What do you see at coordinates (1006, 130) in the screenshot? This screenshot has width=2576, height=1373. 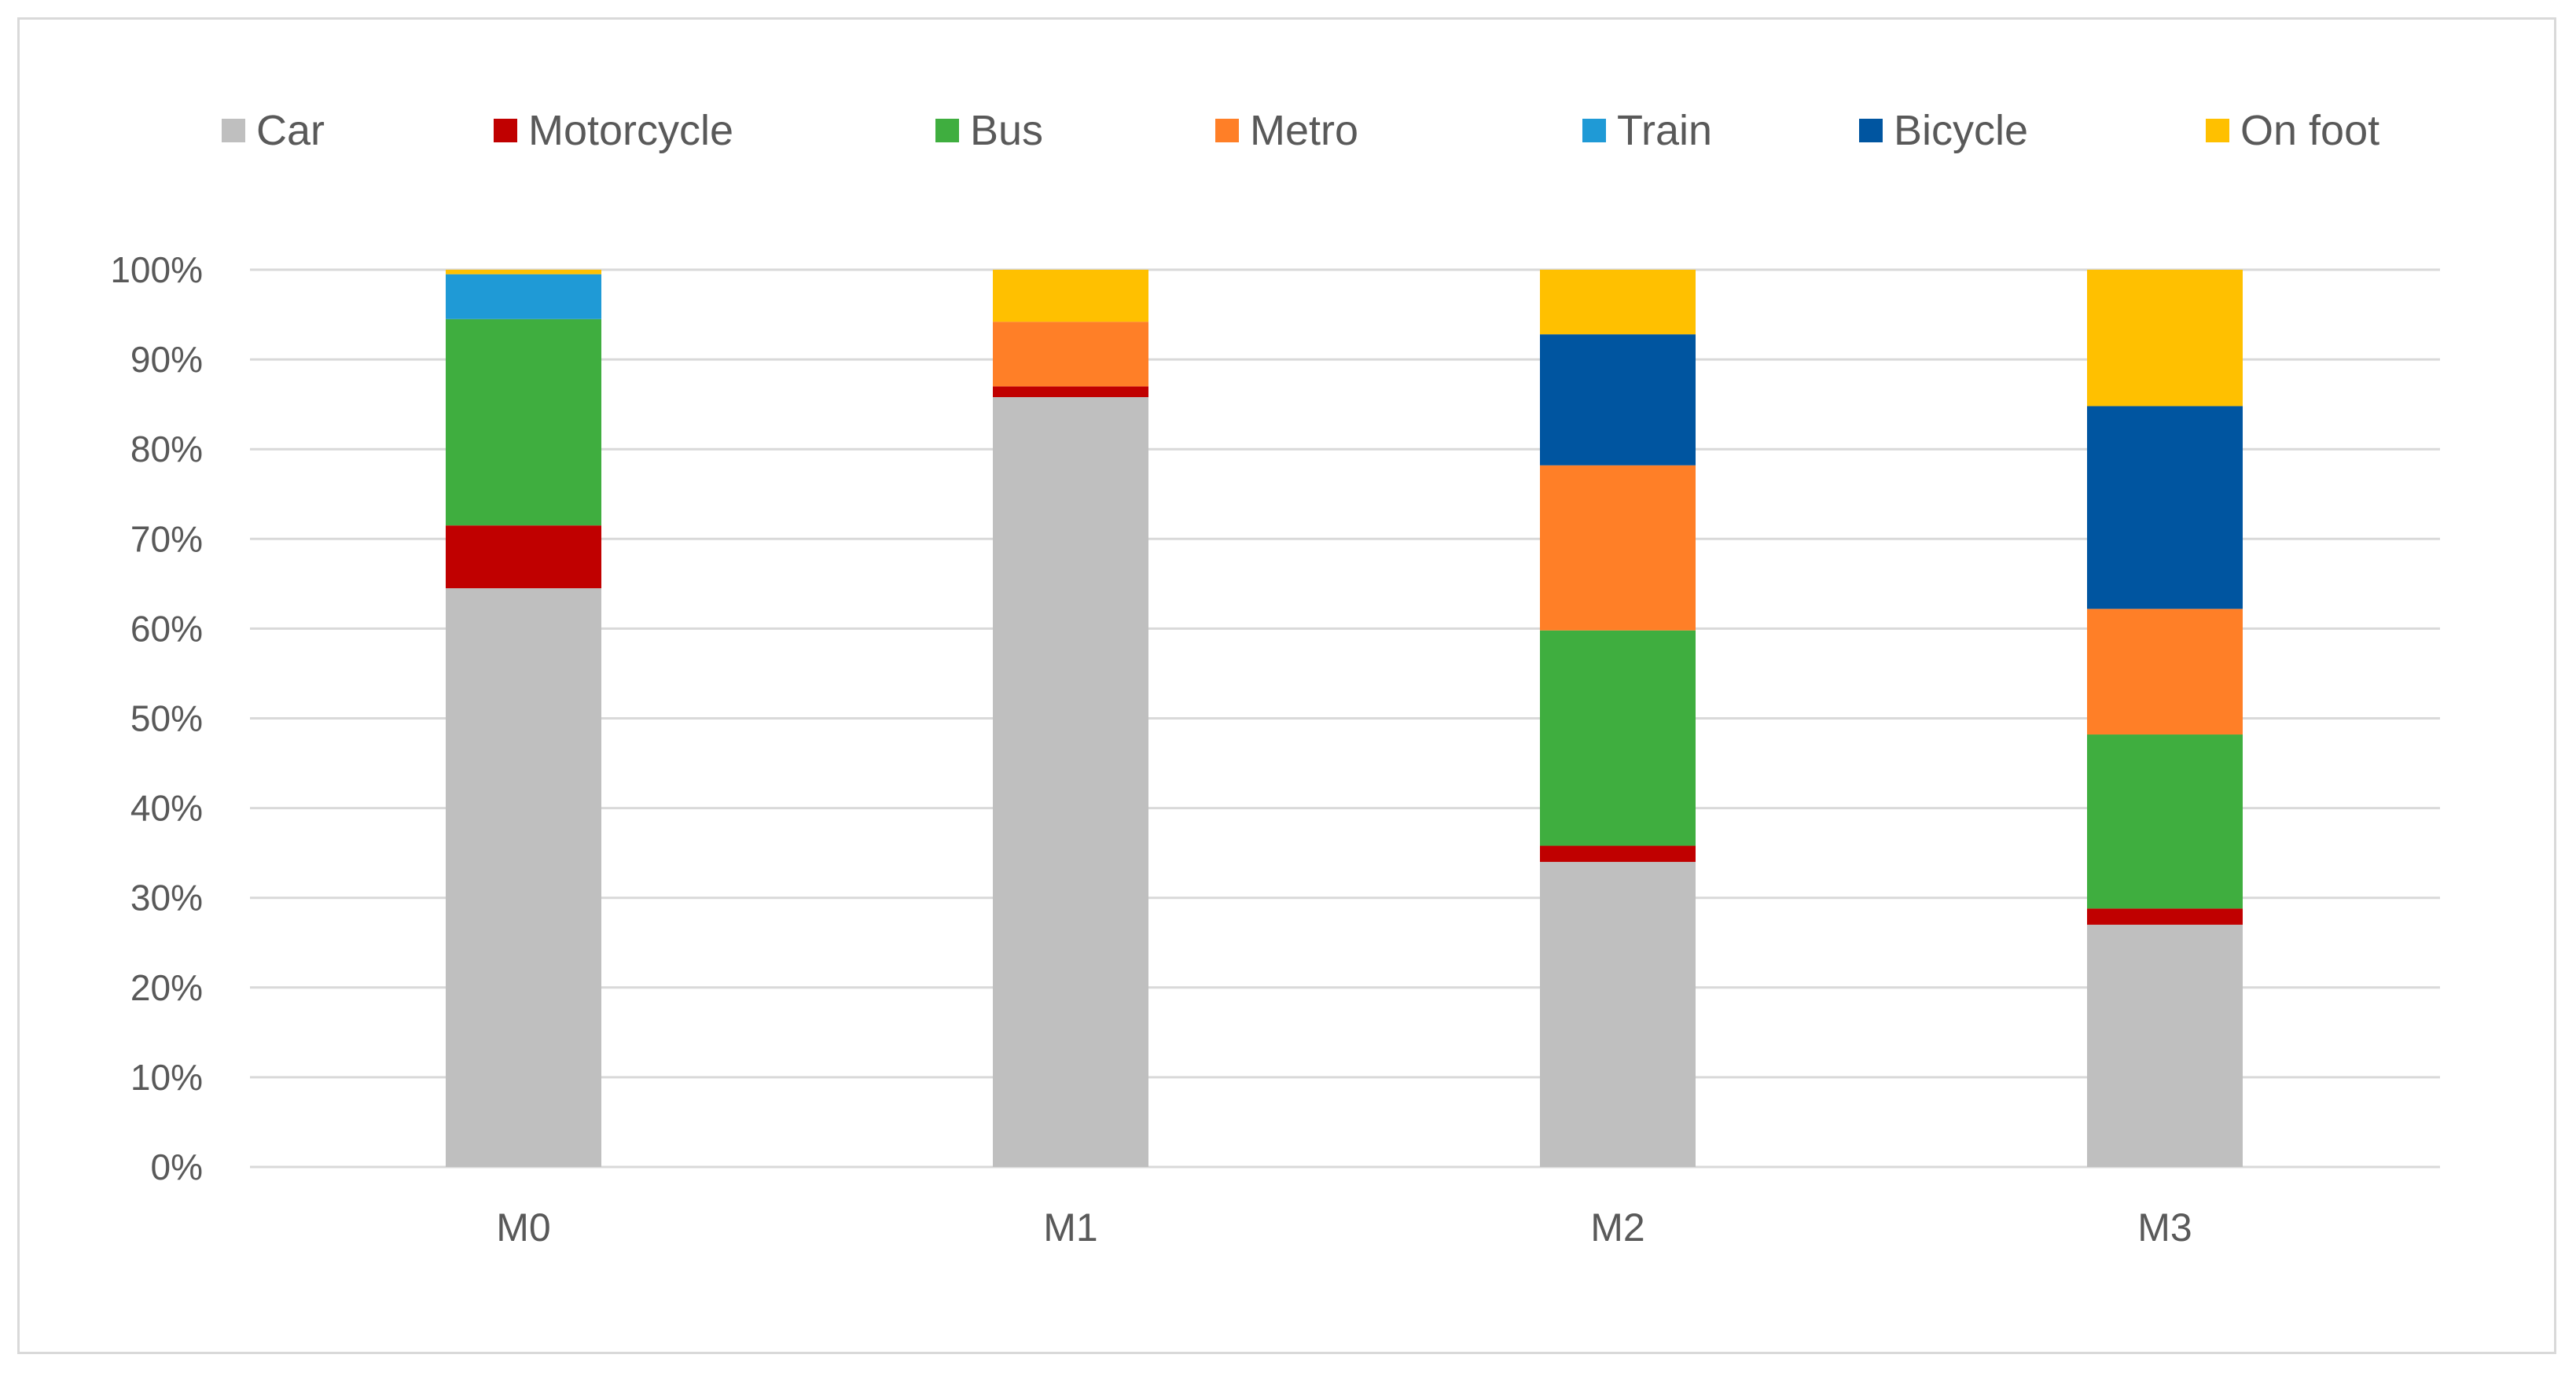 I see `legend-label: Bus` at bounding box center [1006, 130].